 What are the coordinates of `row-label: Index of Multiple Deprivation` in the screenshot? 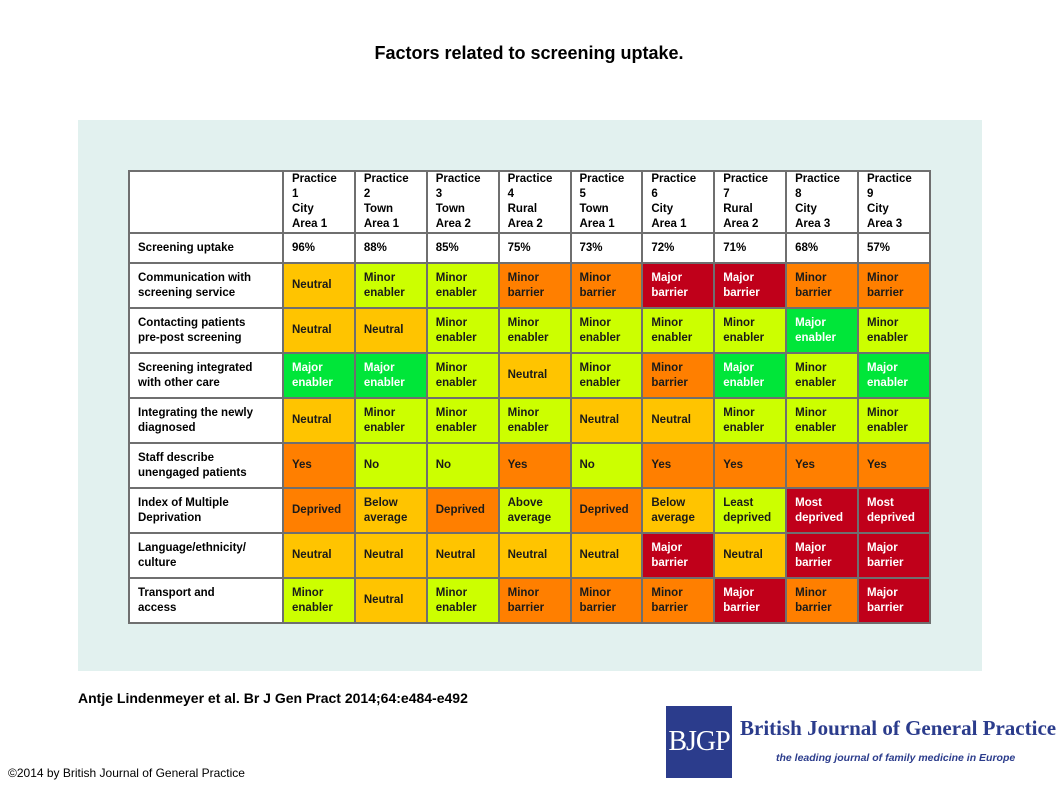 It's located at (206, 510).